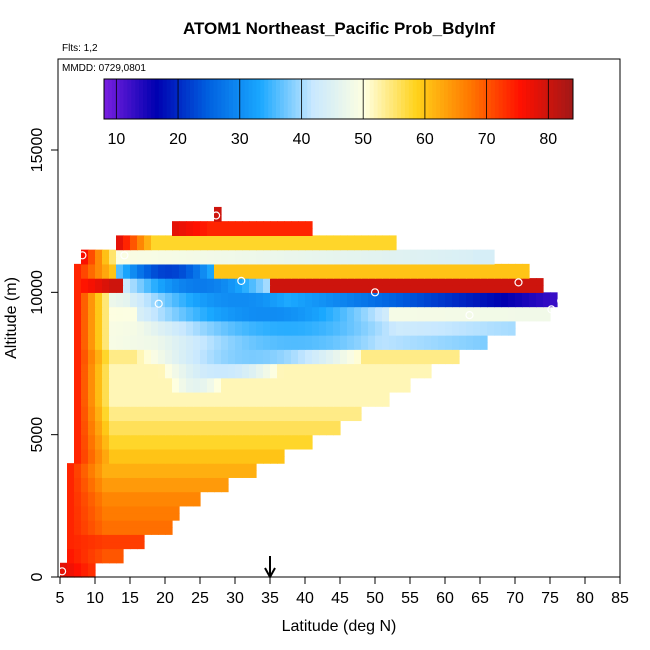 The height and width of the screenshot is (650, 650). I want to click on x-tick-label: 50, so click(375, 598).